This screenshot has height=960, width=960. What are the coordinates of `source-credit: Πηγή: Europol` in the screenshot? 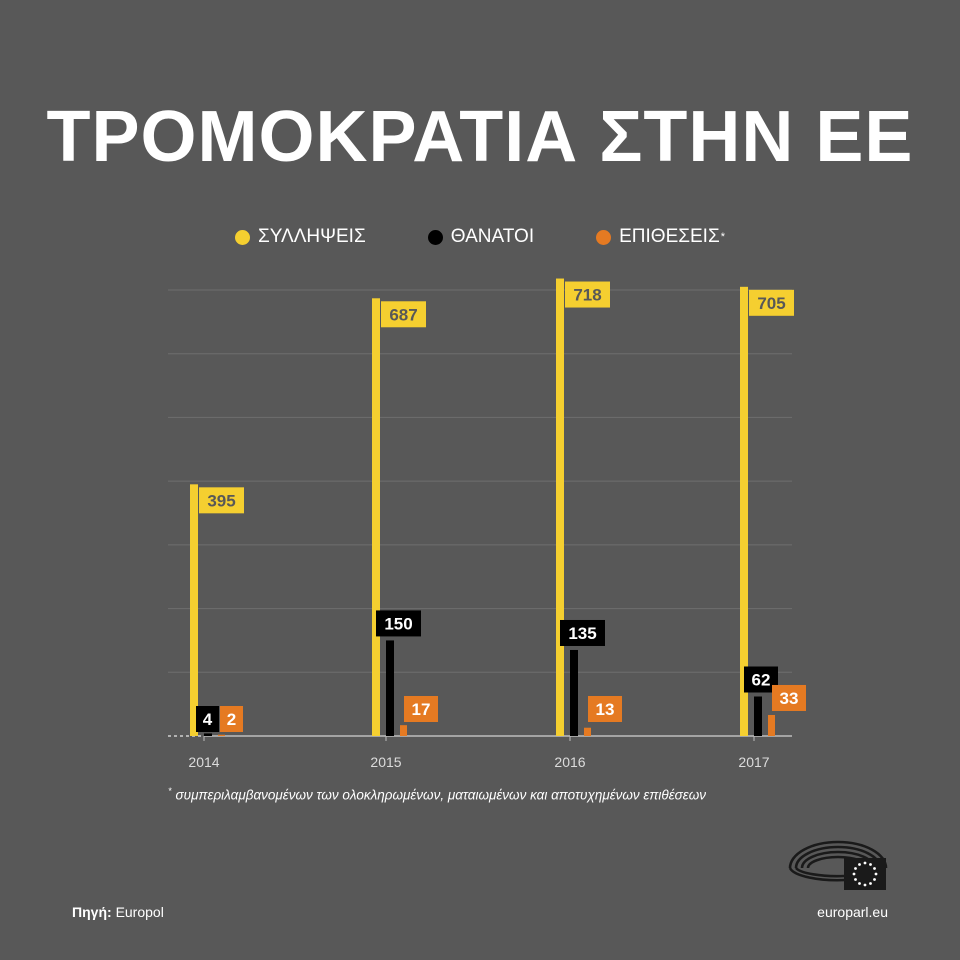 It's located at (118, 912).